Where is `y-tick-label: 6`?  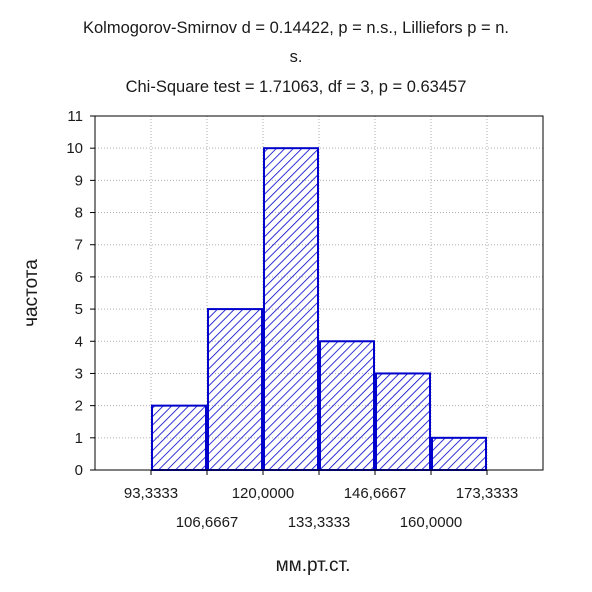
y-tick-label: 6 is located at coordinates (79, 277).